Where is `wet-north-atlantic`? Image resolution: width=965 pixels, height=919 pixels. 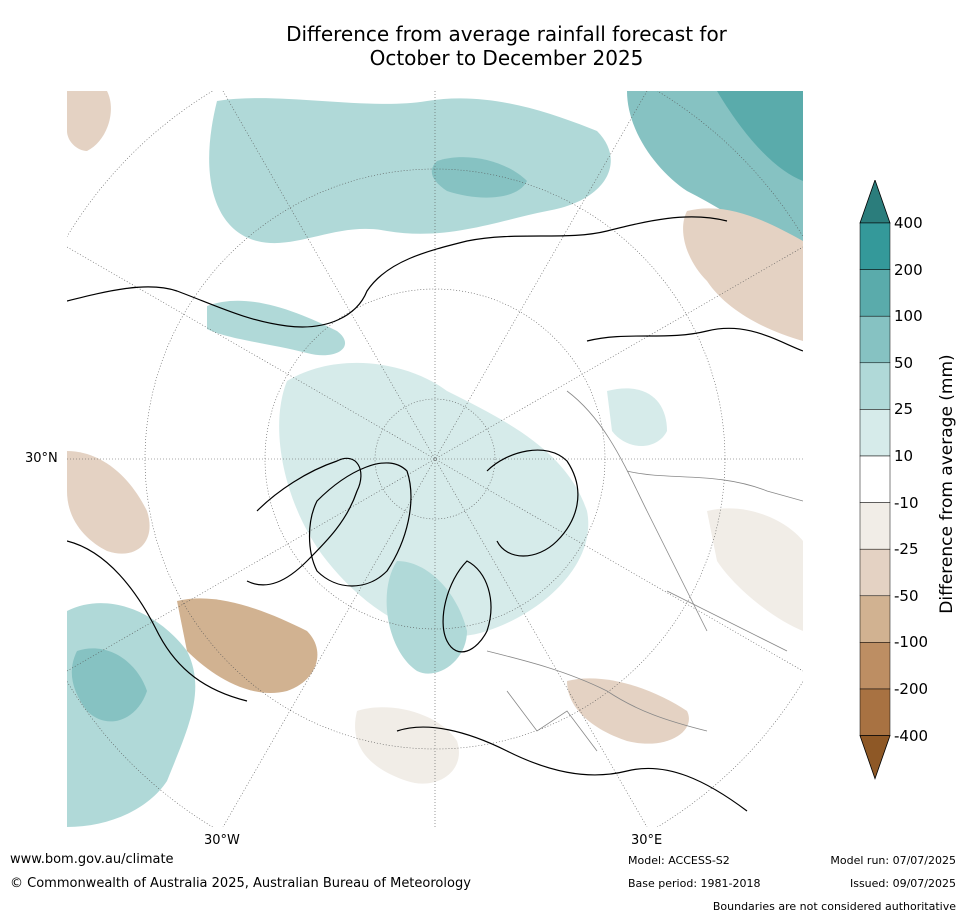
wet-north-atlantic is located at coordinates (410, 171).